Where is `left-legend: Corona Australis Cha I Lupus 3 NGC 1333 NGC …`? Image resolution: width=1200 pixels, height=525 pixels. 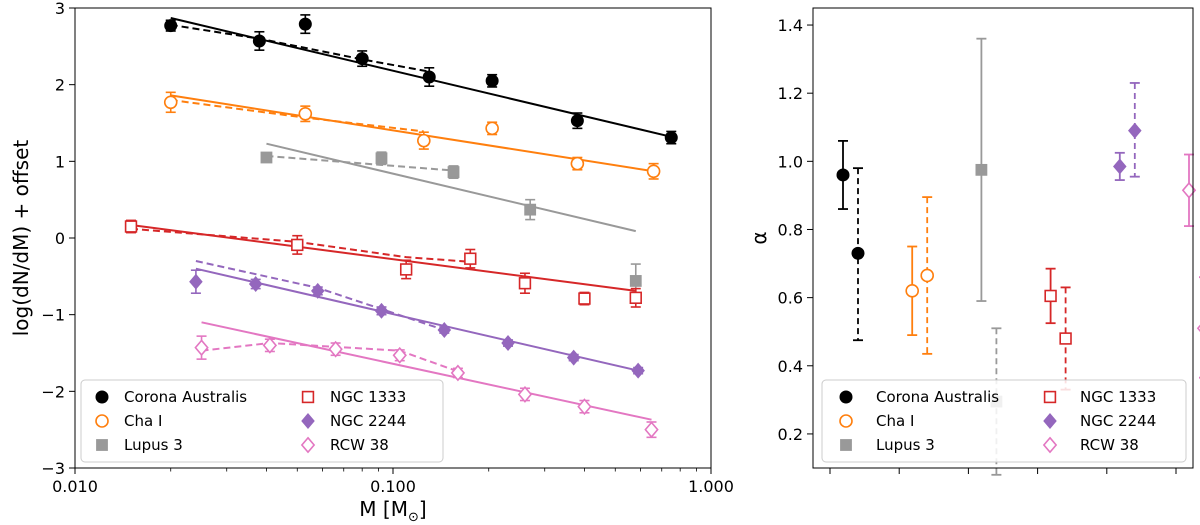 left-legend: Corona Australis Cha I Lupus 3 NGC 1333 NGC … is located at coordinates (262, 421).